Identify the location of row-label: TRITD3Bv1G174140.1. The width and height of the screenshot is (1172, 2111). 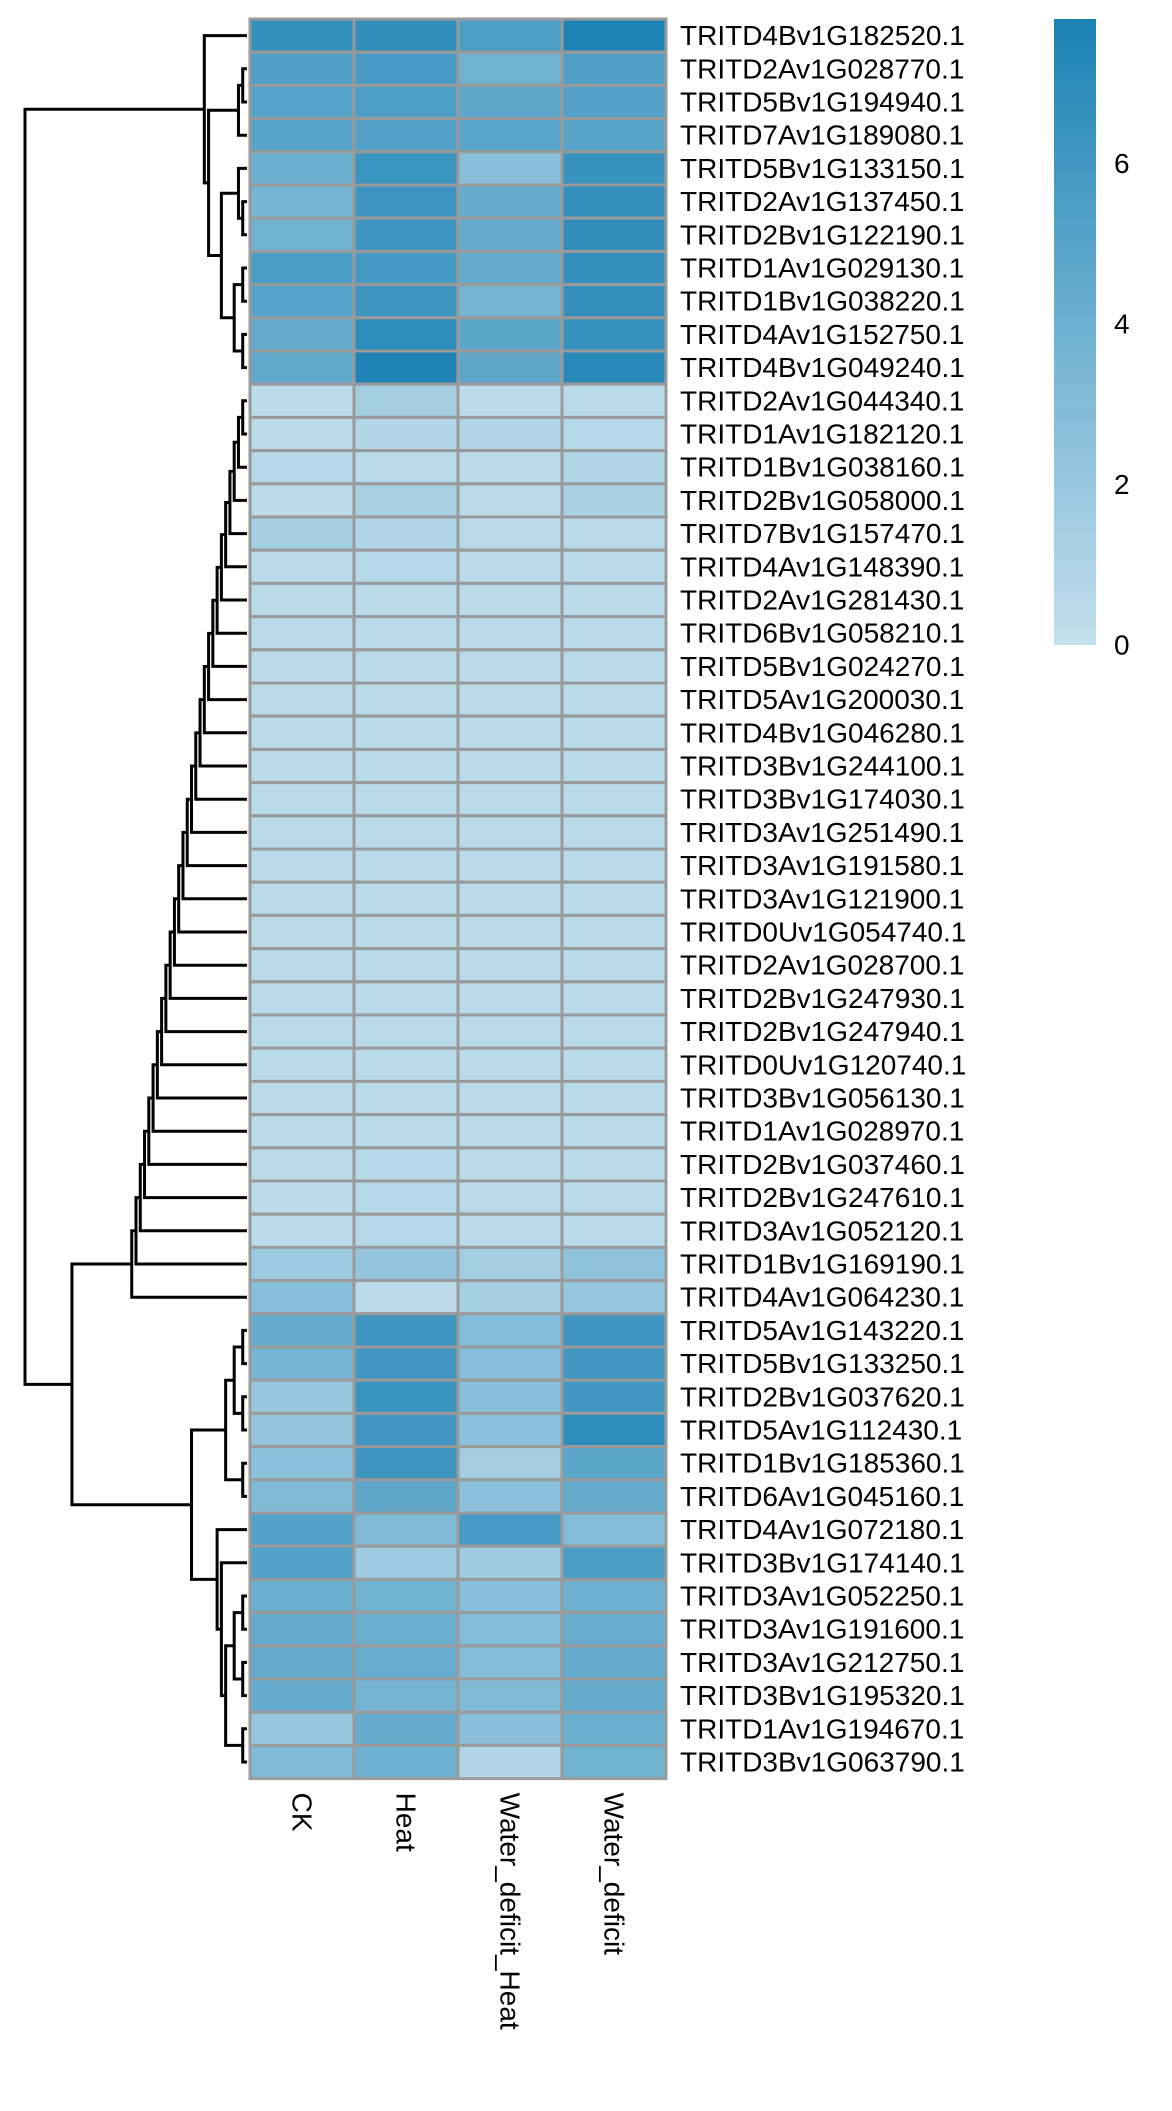
(822, 1562).